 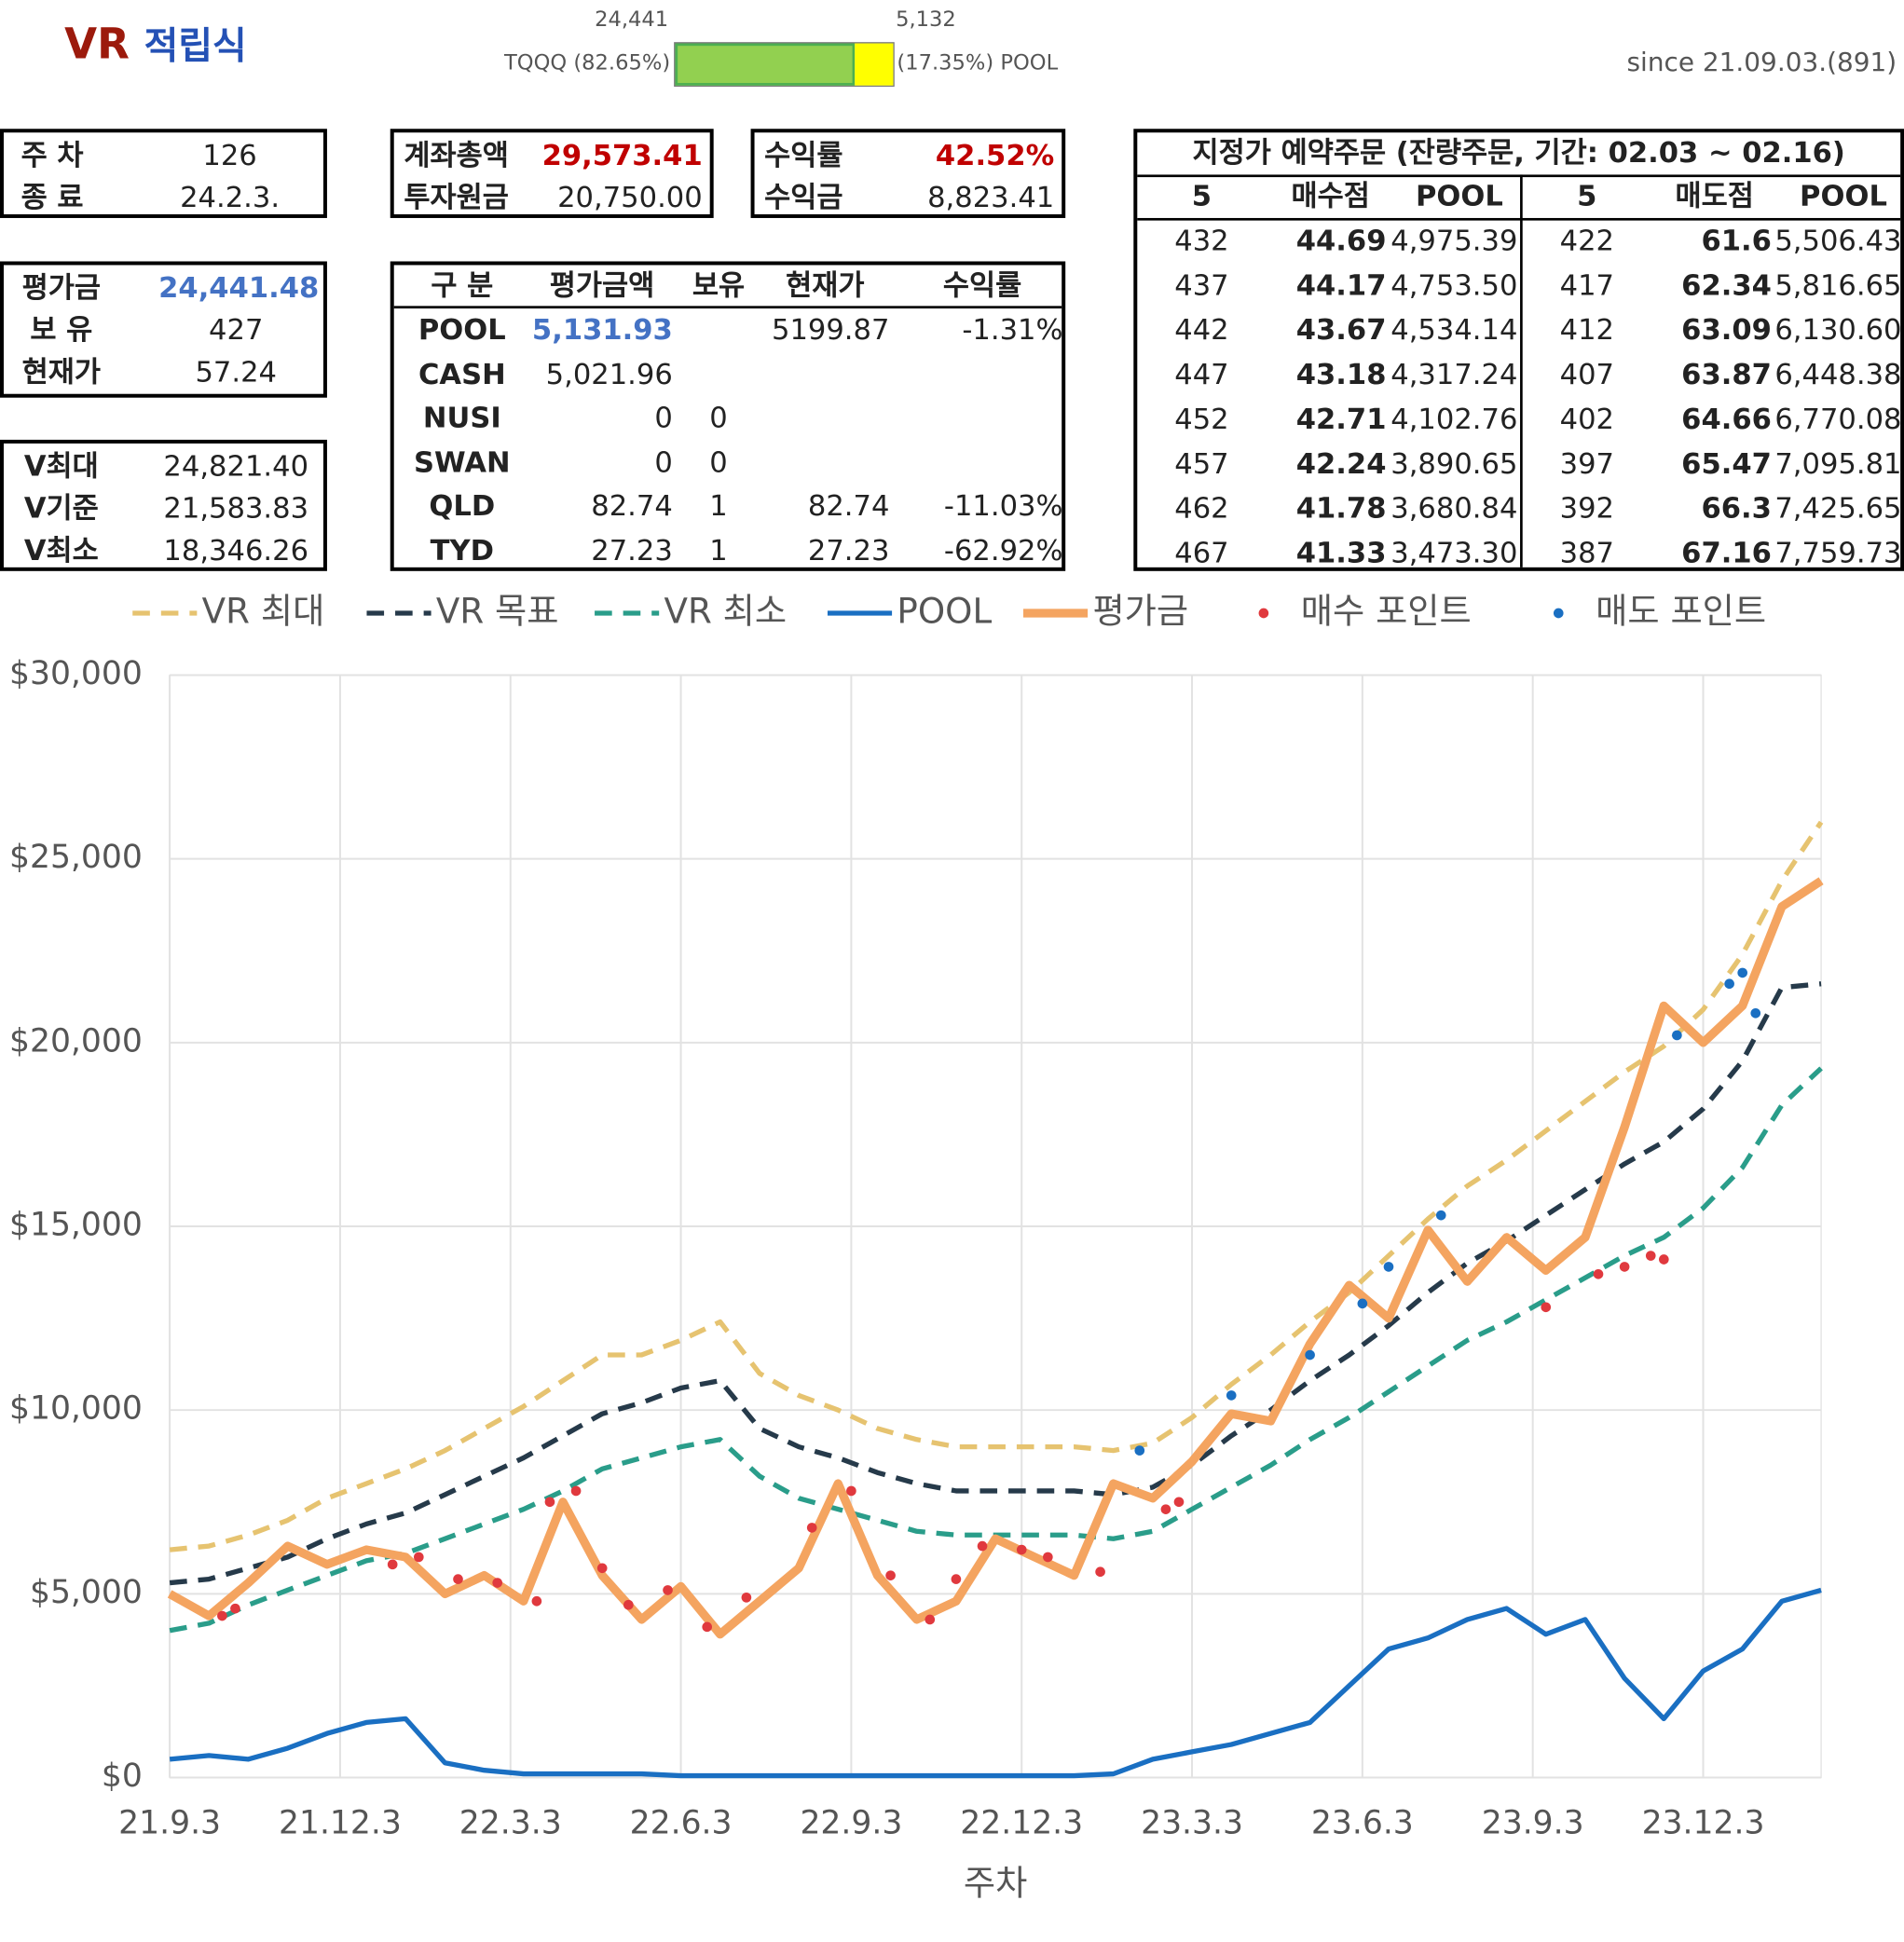 What do you see at coordinates (163, 330) in the screenshot?
I see `info-box: 평가금 24,441.48 보 유 427 현재가 57.24` at bounding box center [163, 330].